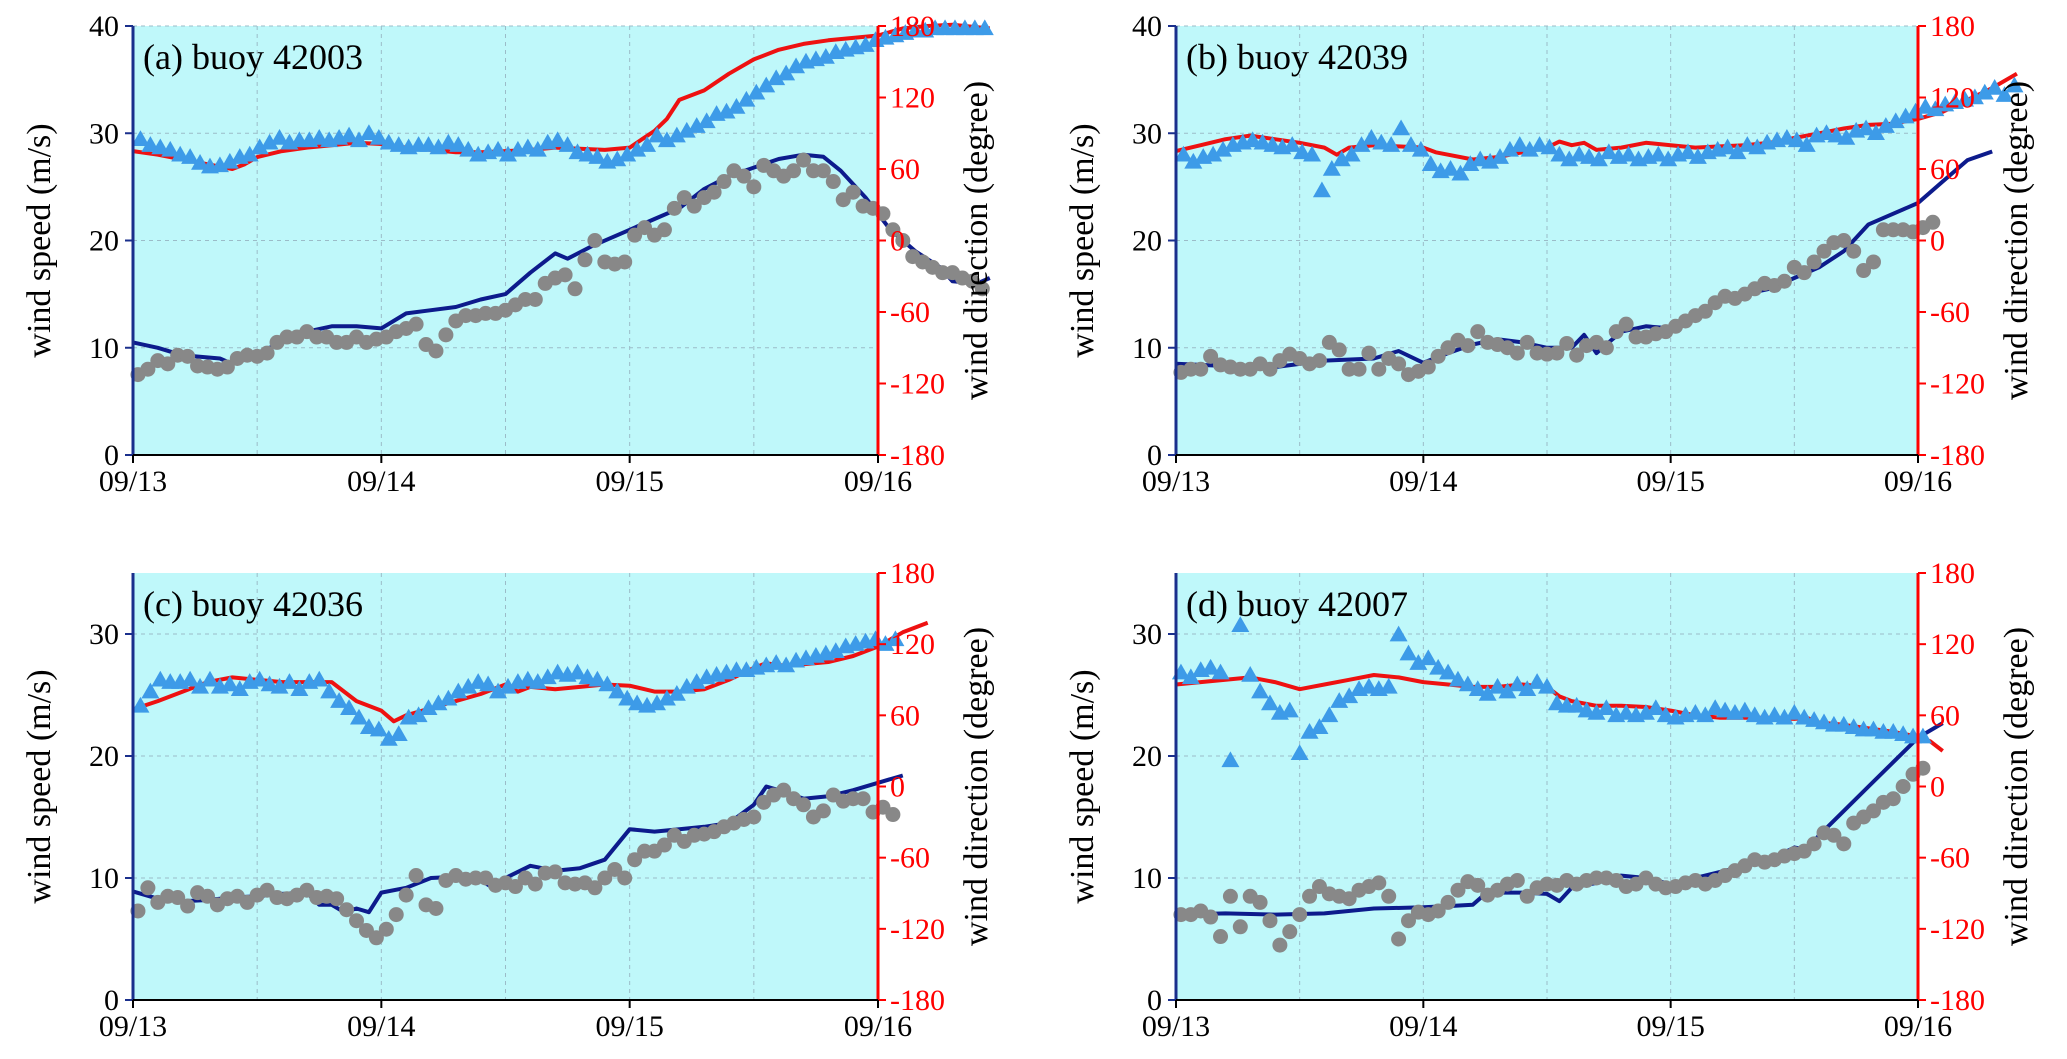  I want to click on chart-title: (a) buoy 42003, so click(253, 57).